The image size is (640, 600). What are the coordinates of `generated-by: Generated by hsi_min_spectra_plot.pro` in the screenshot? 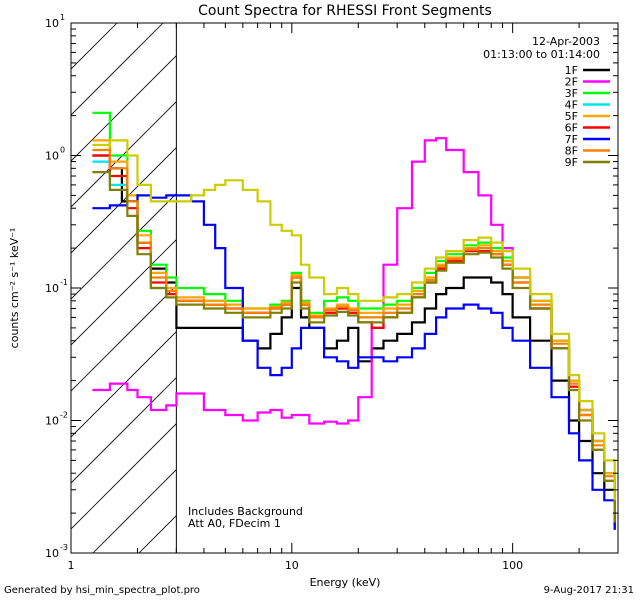 It's located at (102, 590).